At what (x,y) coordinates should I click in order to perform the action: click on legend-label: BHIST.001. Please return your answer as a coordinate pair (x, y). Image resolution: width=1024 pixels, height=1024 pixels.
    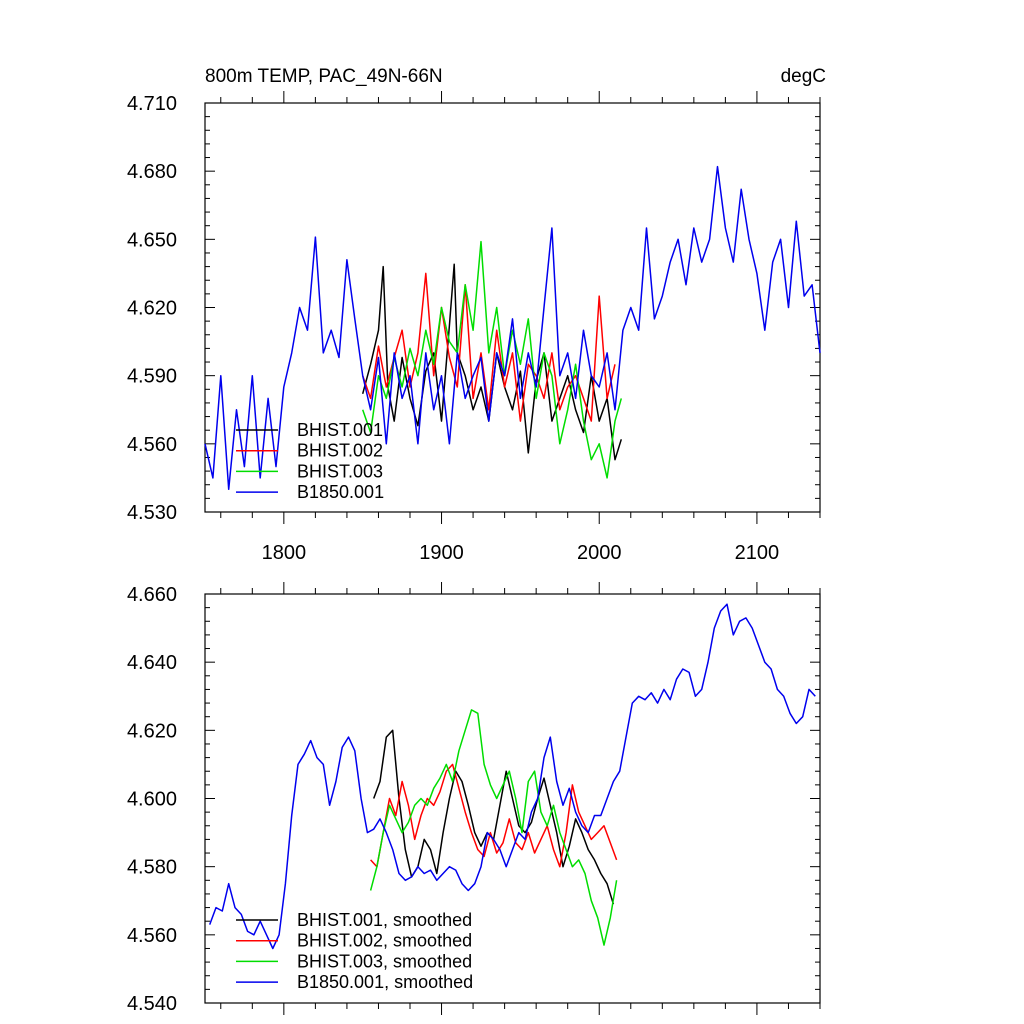
    Looking at the image, I should click on (340, 430).